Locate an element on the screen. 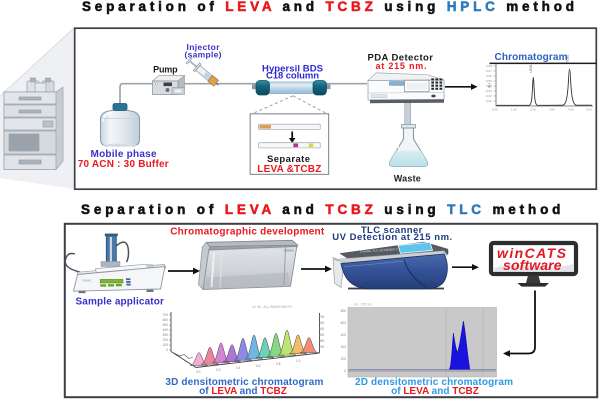 This screenshot has width=600, height=400. svg-text: AU is located at coordinates (490, 85).